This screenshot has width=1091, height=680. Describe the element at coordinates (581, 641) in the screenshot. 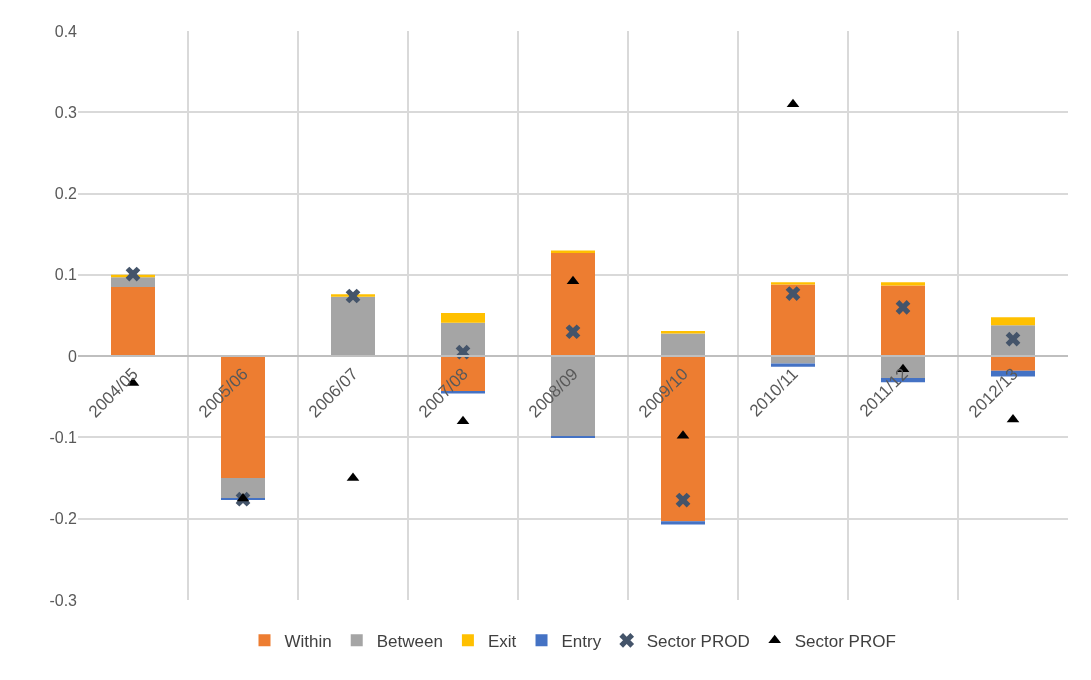

I see `legend-label: Entry` at that location.